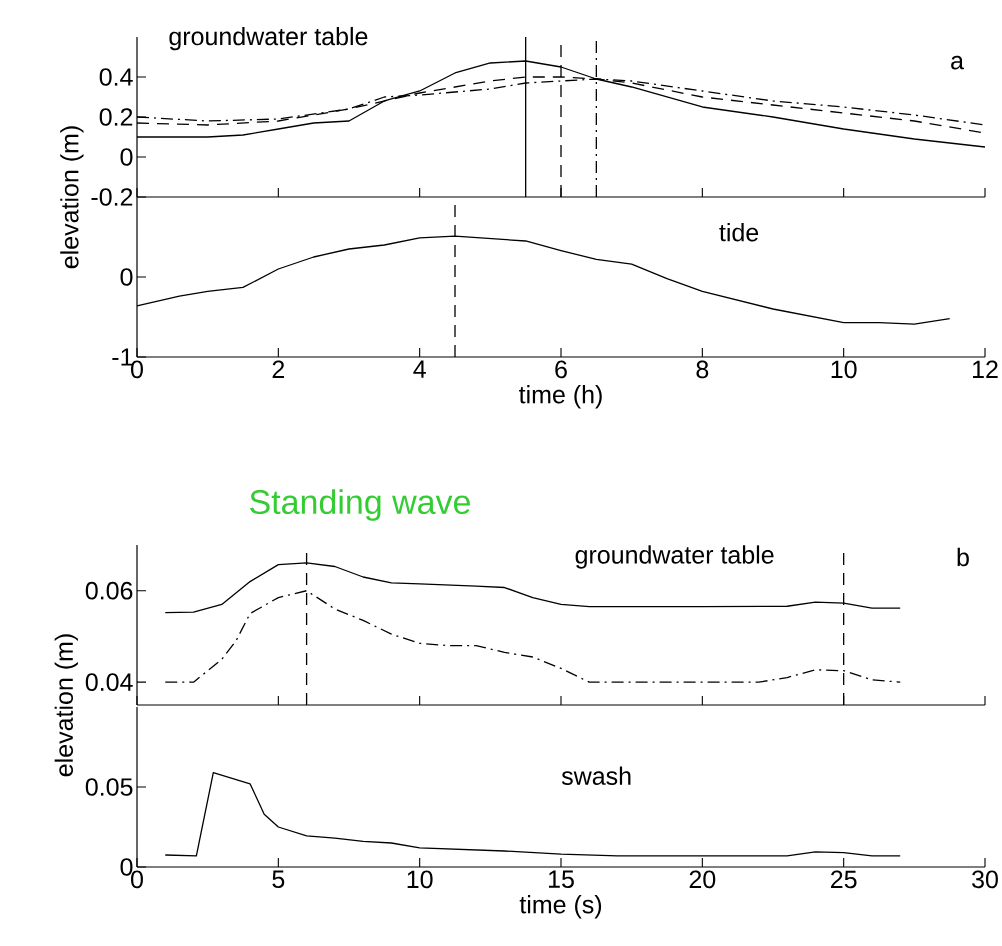 The width and height of the screenshot is (1002, 946). What do you see at coordinates (985, 879) in the screenshot?
I see `x-tick-label: 30` at bounding box center [985, 879].